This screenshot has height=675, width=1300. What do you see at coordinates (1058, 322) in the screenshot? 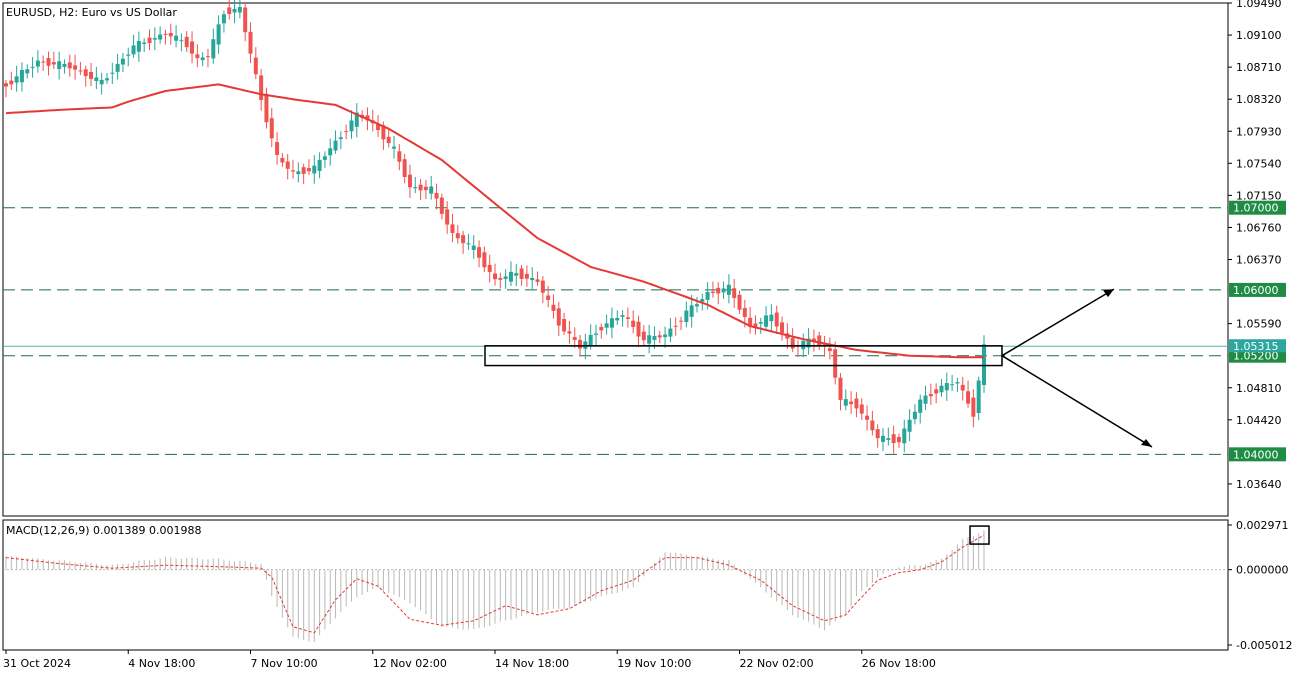
I see `breakout-up-arrow` at bounding box center [1058, 322].